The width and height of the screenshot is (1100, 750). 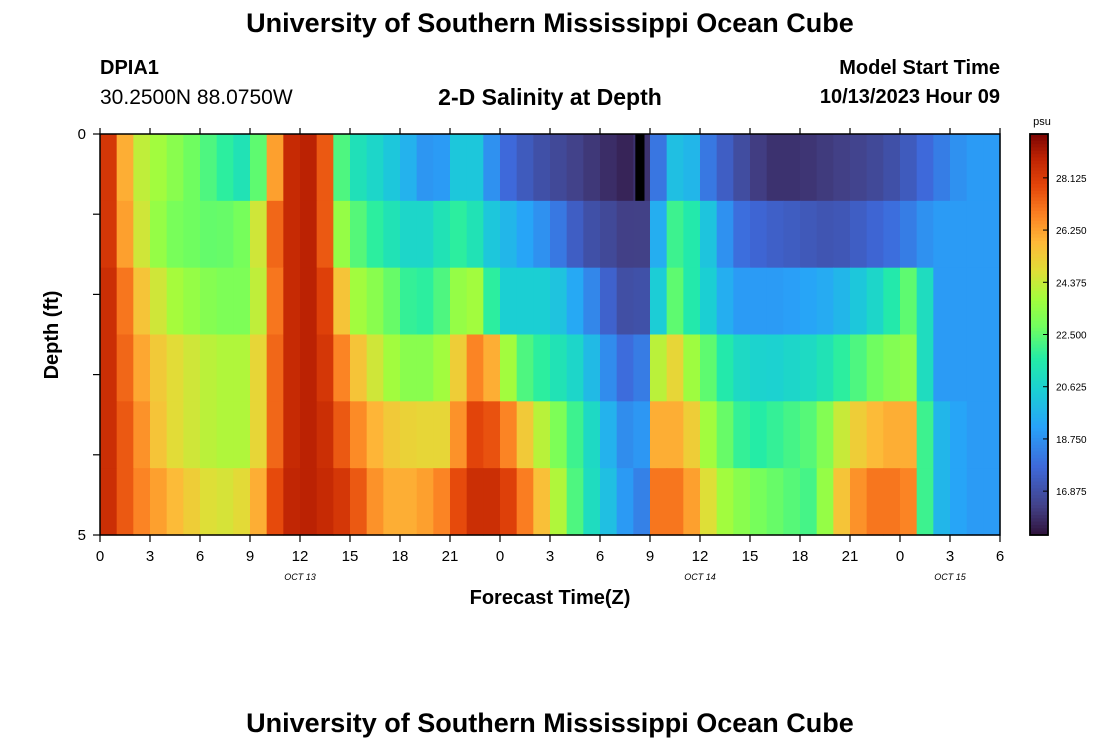 I want to click on x-tick-label: 6, so click(x=1000, y=556).